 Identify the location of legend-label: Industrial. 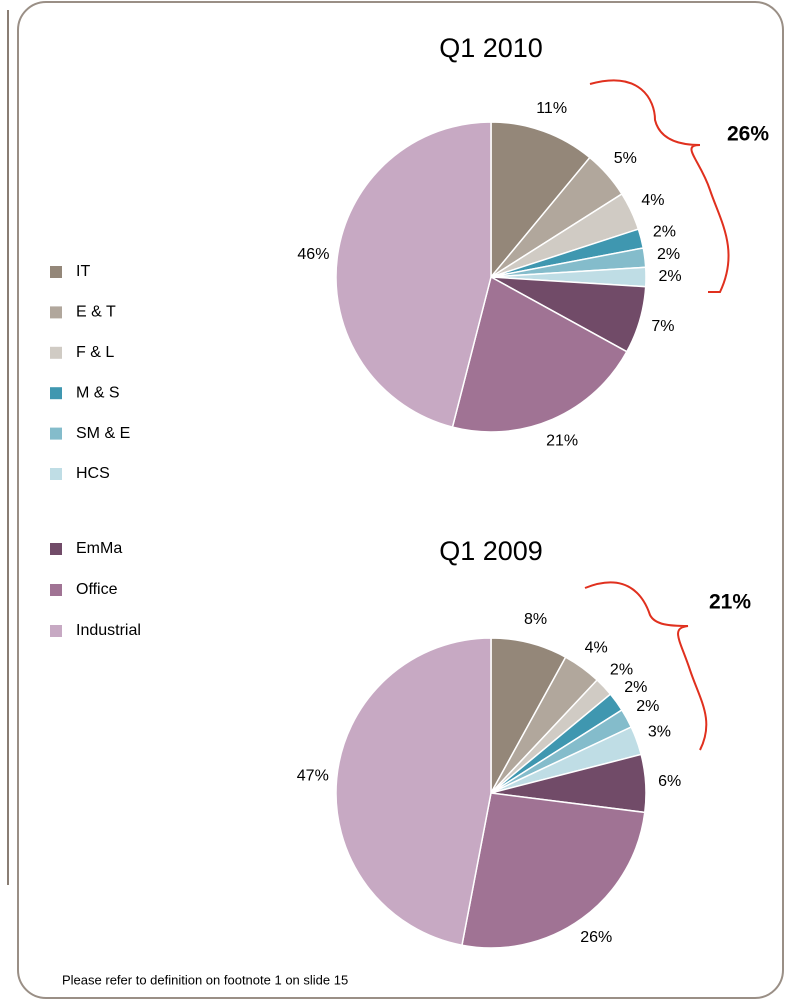
(108, 630).